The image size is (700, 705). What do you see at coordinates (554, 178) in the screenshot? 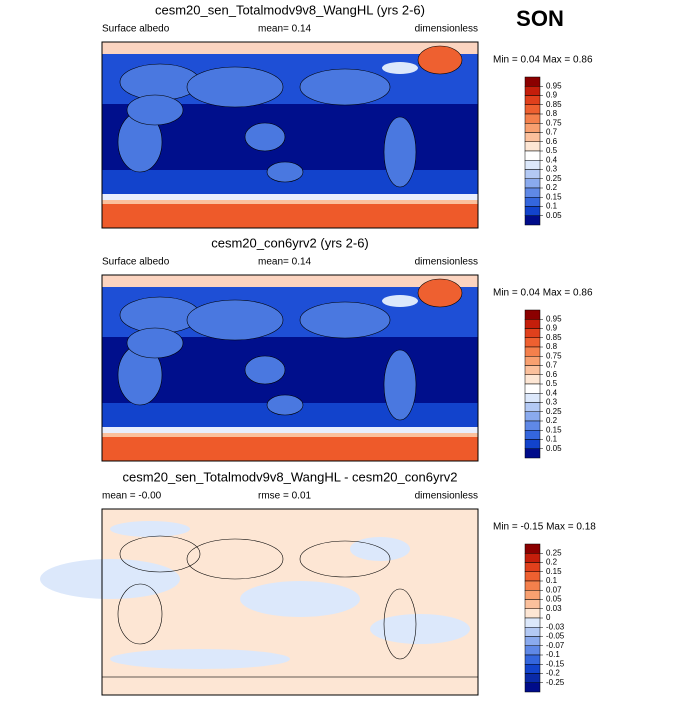
I see `colorbar-label: 0.25` at bounding box center [554, 178].